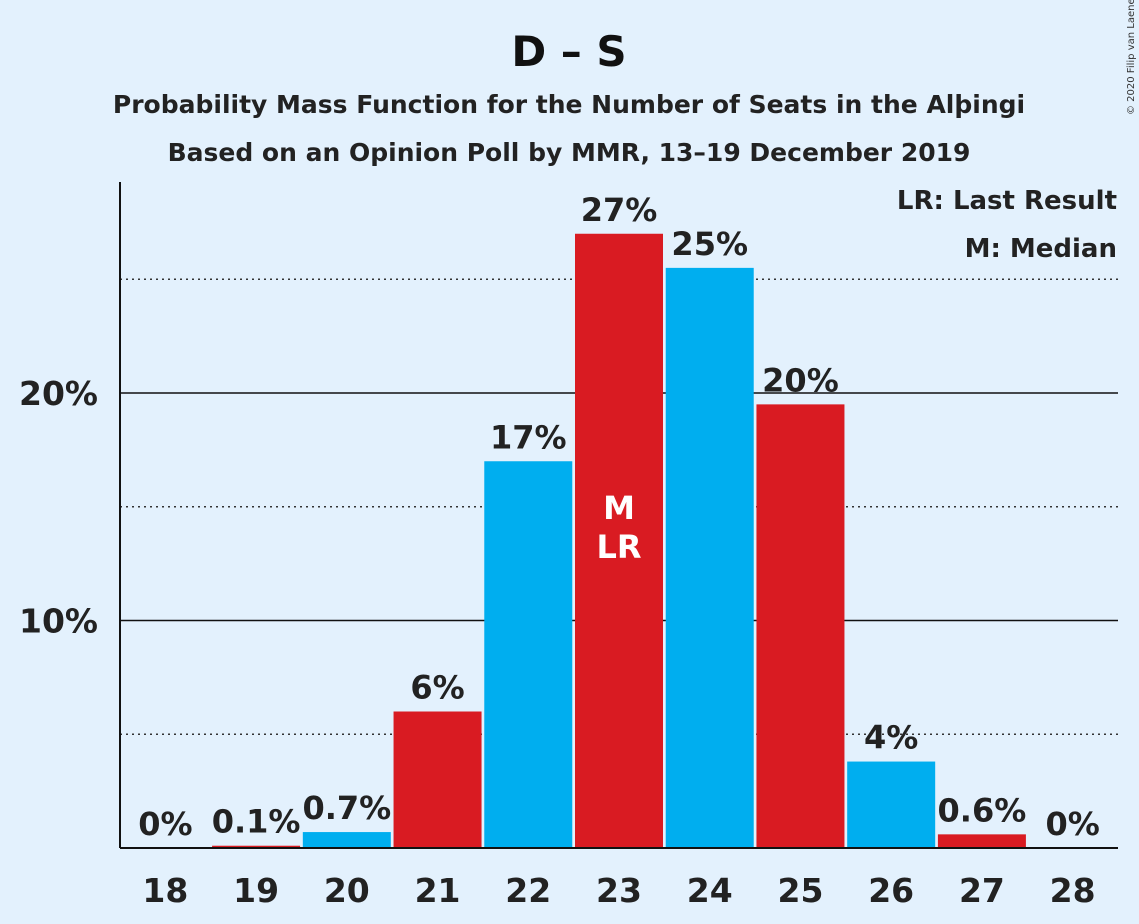 The width and height of the screenshot is (1139, 924). Describe the element at coordinates (256, 890) in the screenshot. I see `x-tick-label-19: 19` at that location.